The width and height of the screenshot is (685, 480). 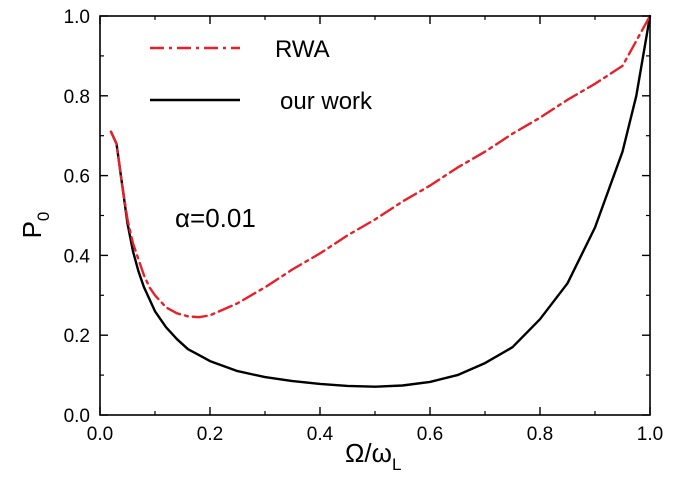 What do you see at coordinates (32, 229) in the screenshot?
I see `y-axis-title-main: P` at bounding box center [32, 229].